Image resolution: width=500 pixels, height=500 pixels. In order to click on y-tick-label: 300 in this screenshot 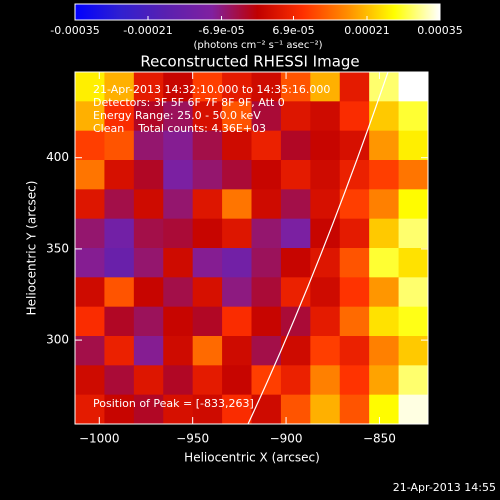, I will do `click(57, 340)`.